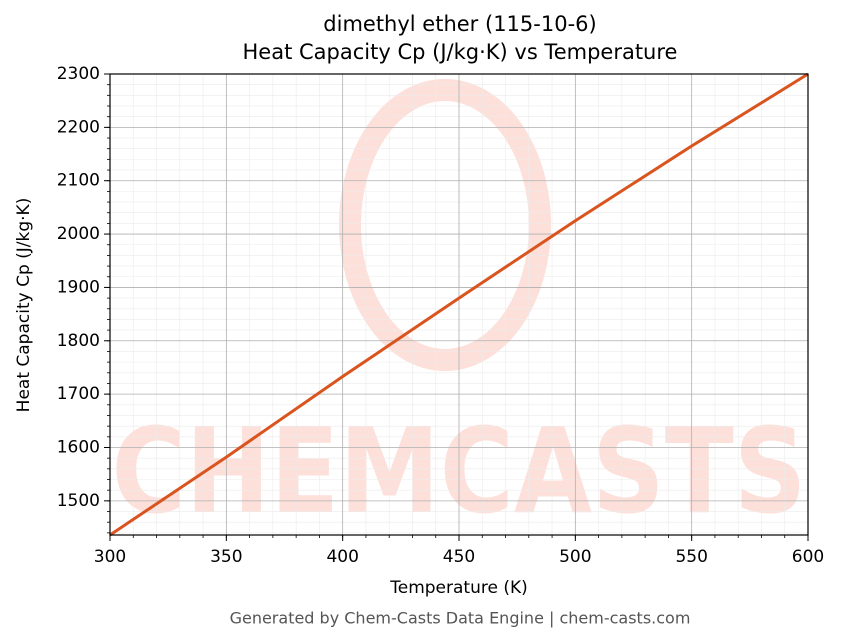  I want to click on y-axis-label: Heat Capacity Cp (J/kg·K), so click(24, 305).